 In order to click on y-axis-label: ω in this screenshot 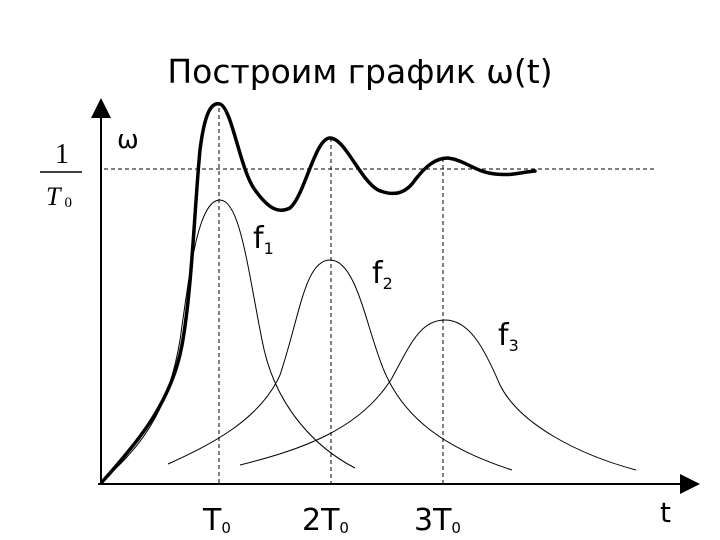, I will do `click(128, 140)`.